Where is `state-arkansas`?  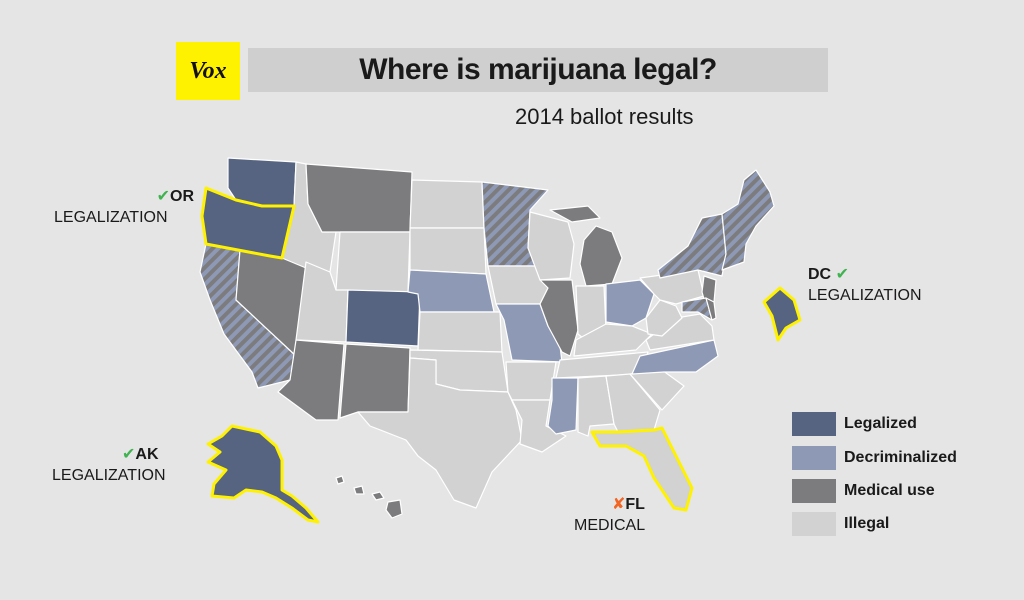 state-arkansas is located at coordinates (531, 381).